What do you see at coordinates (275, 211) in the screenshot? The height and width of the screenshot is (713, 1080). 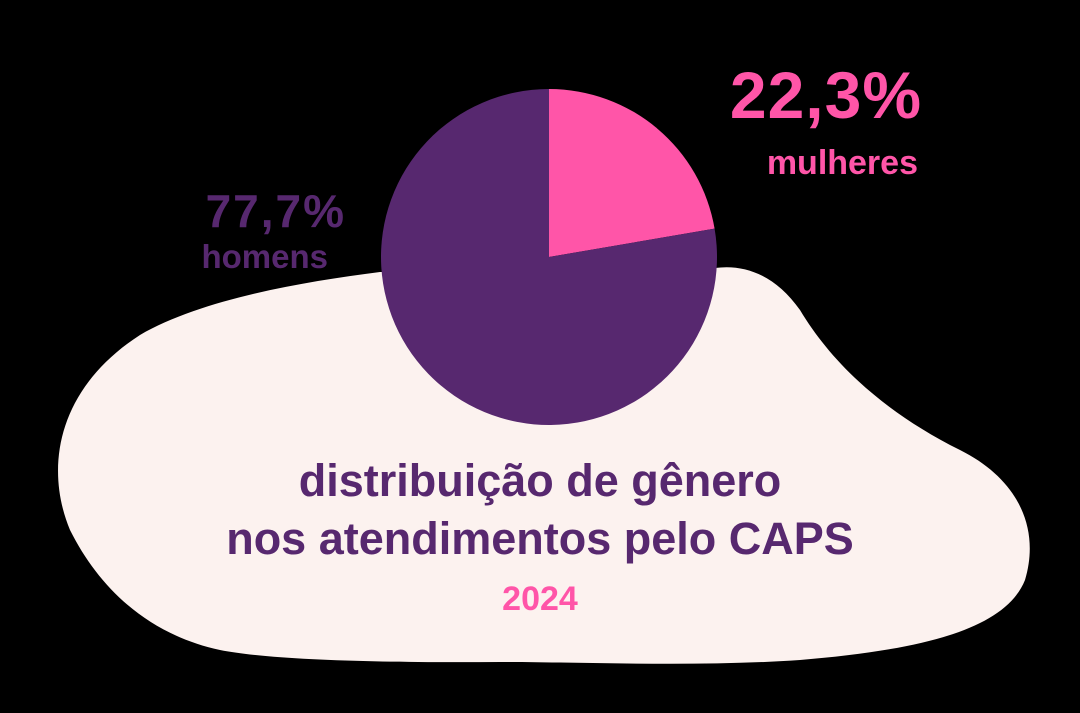 I see `men-percentage: 77,7%` at bounding box center [275, 211].